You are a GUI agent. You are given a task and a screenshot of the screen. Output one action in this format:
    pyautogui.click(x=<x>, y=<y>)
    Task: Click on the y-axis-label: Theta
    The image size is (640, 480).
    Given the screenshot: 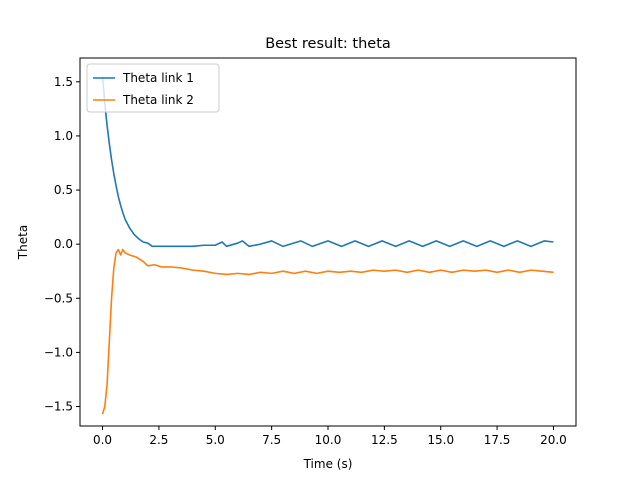 What is the action you would take?
    pyautogui.click(x=23, y=242)
    